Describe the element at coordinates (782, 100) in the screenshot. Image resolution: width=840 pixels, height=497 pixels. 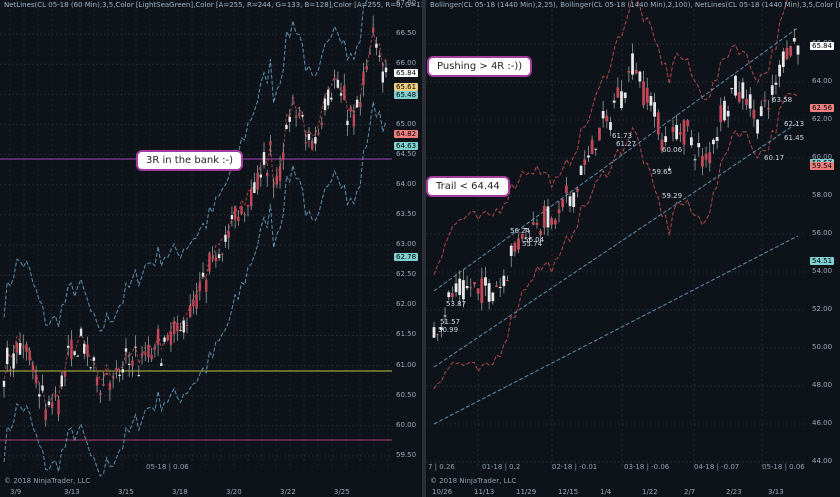
I see `value-label: 63.58` at that location.